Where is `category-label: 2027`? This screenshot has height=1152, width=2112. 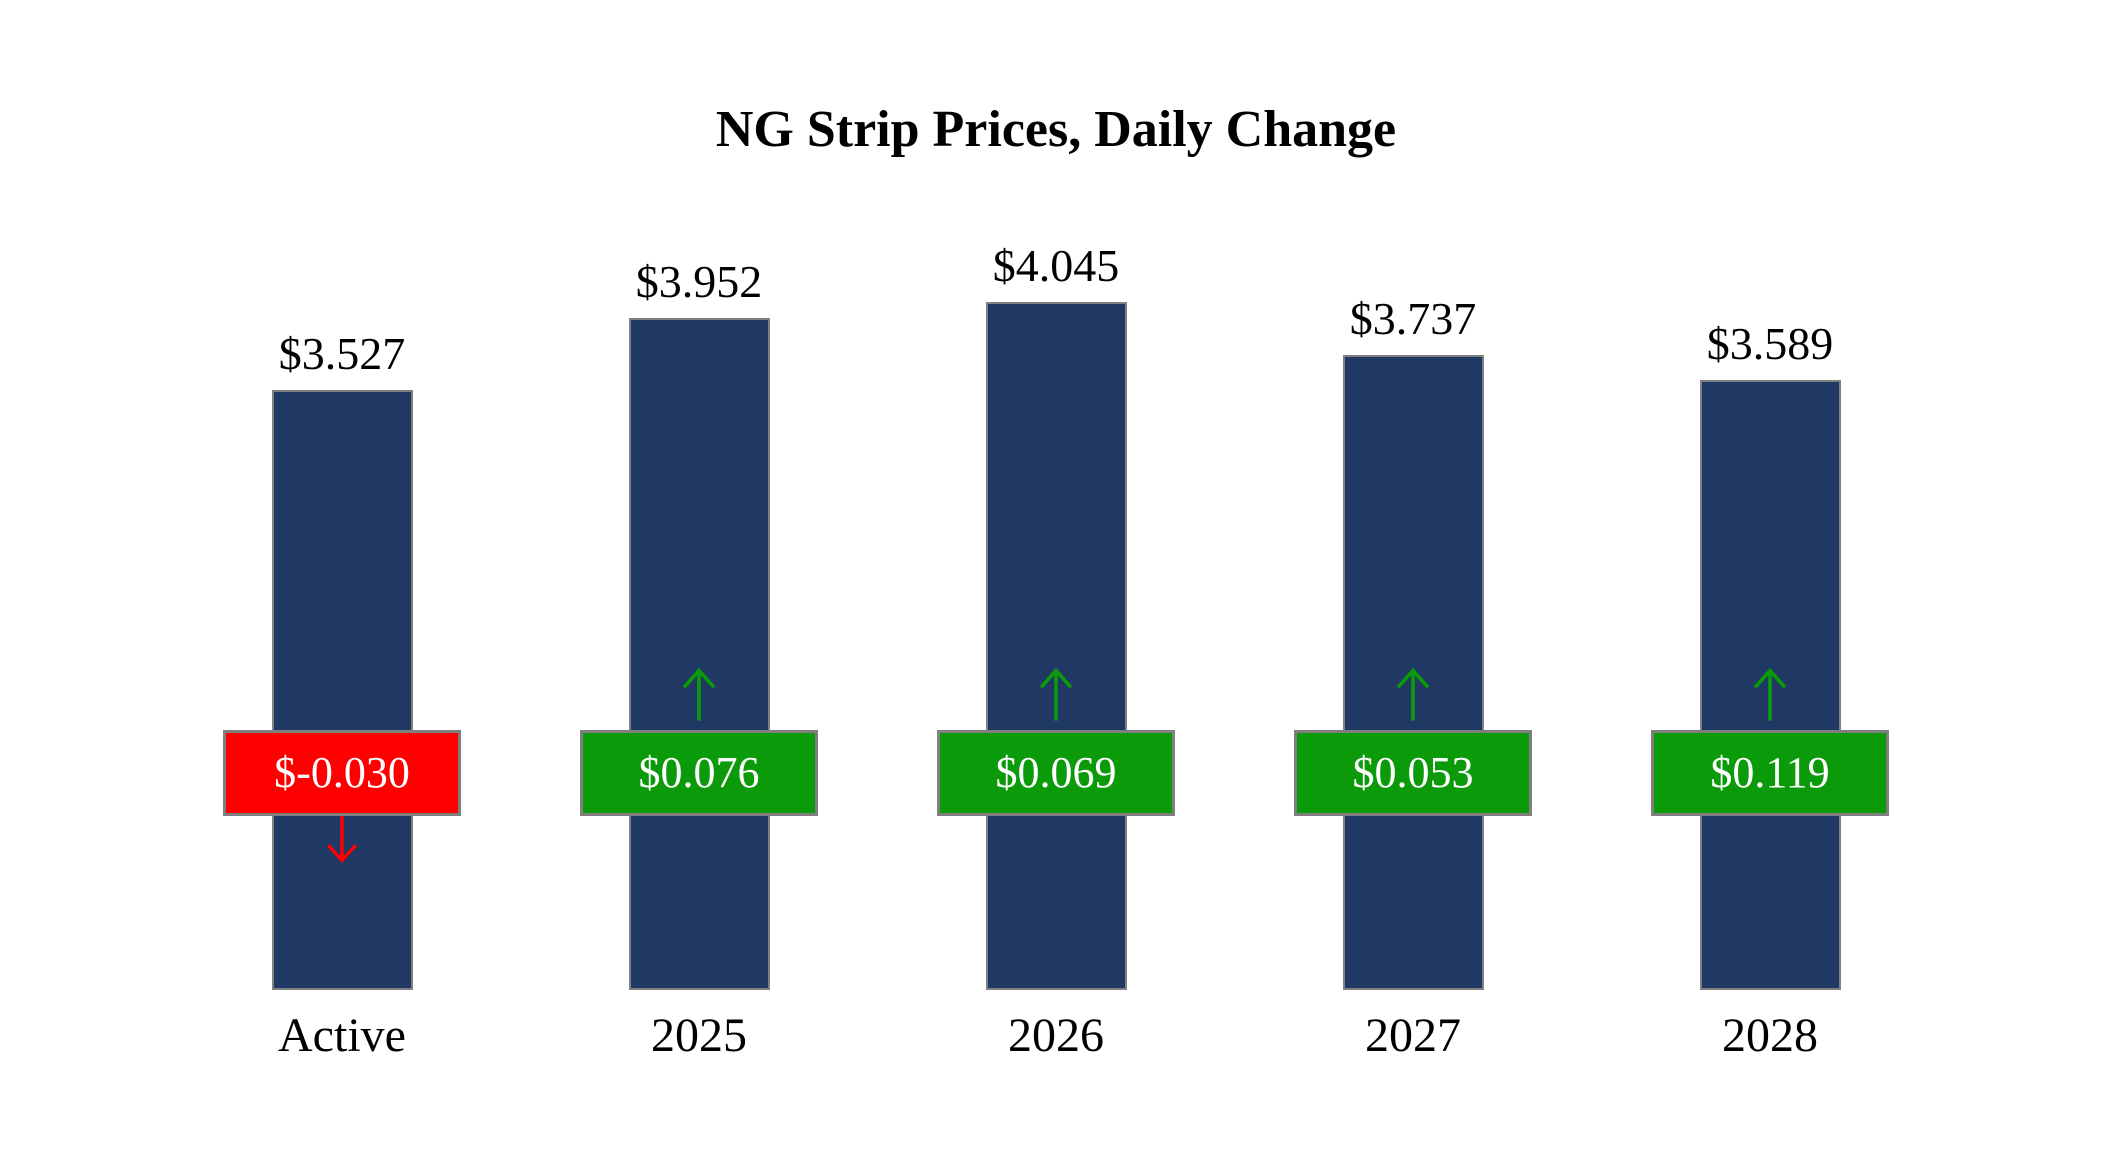
category-label: 2027 is located at coordinates (1413, 1035).